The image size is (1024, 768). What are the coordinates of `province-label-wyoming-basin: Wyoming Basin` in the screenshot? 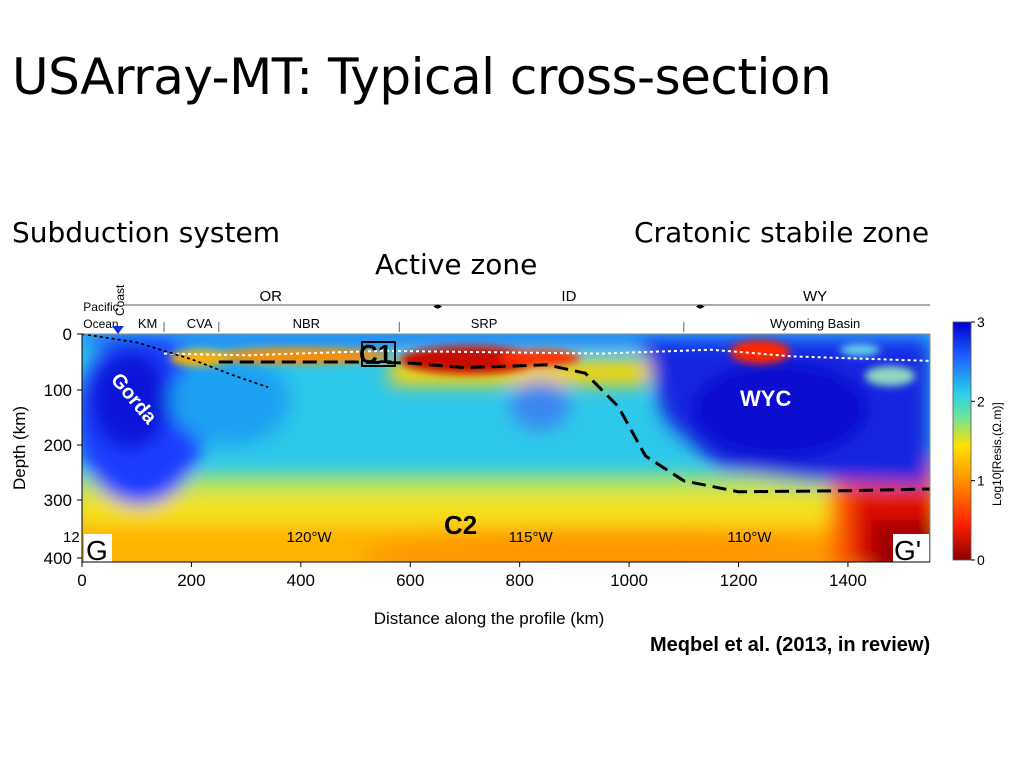 It's located at (815, 323).